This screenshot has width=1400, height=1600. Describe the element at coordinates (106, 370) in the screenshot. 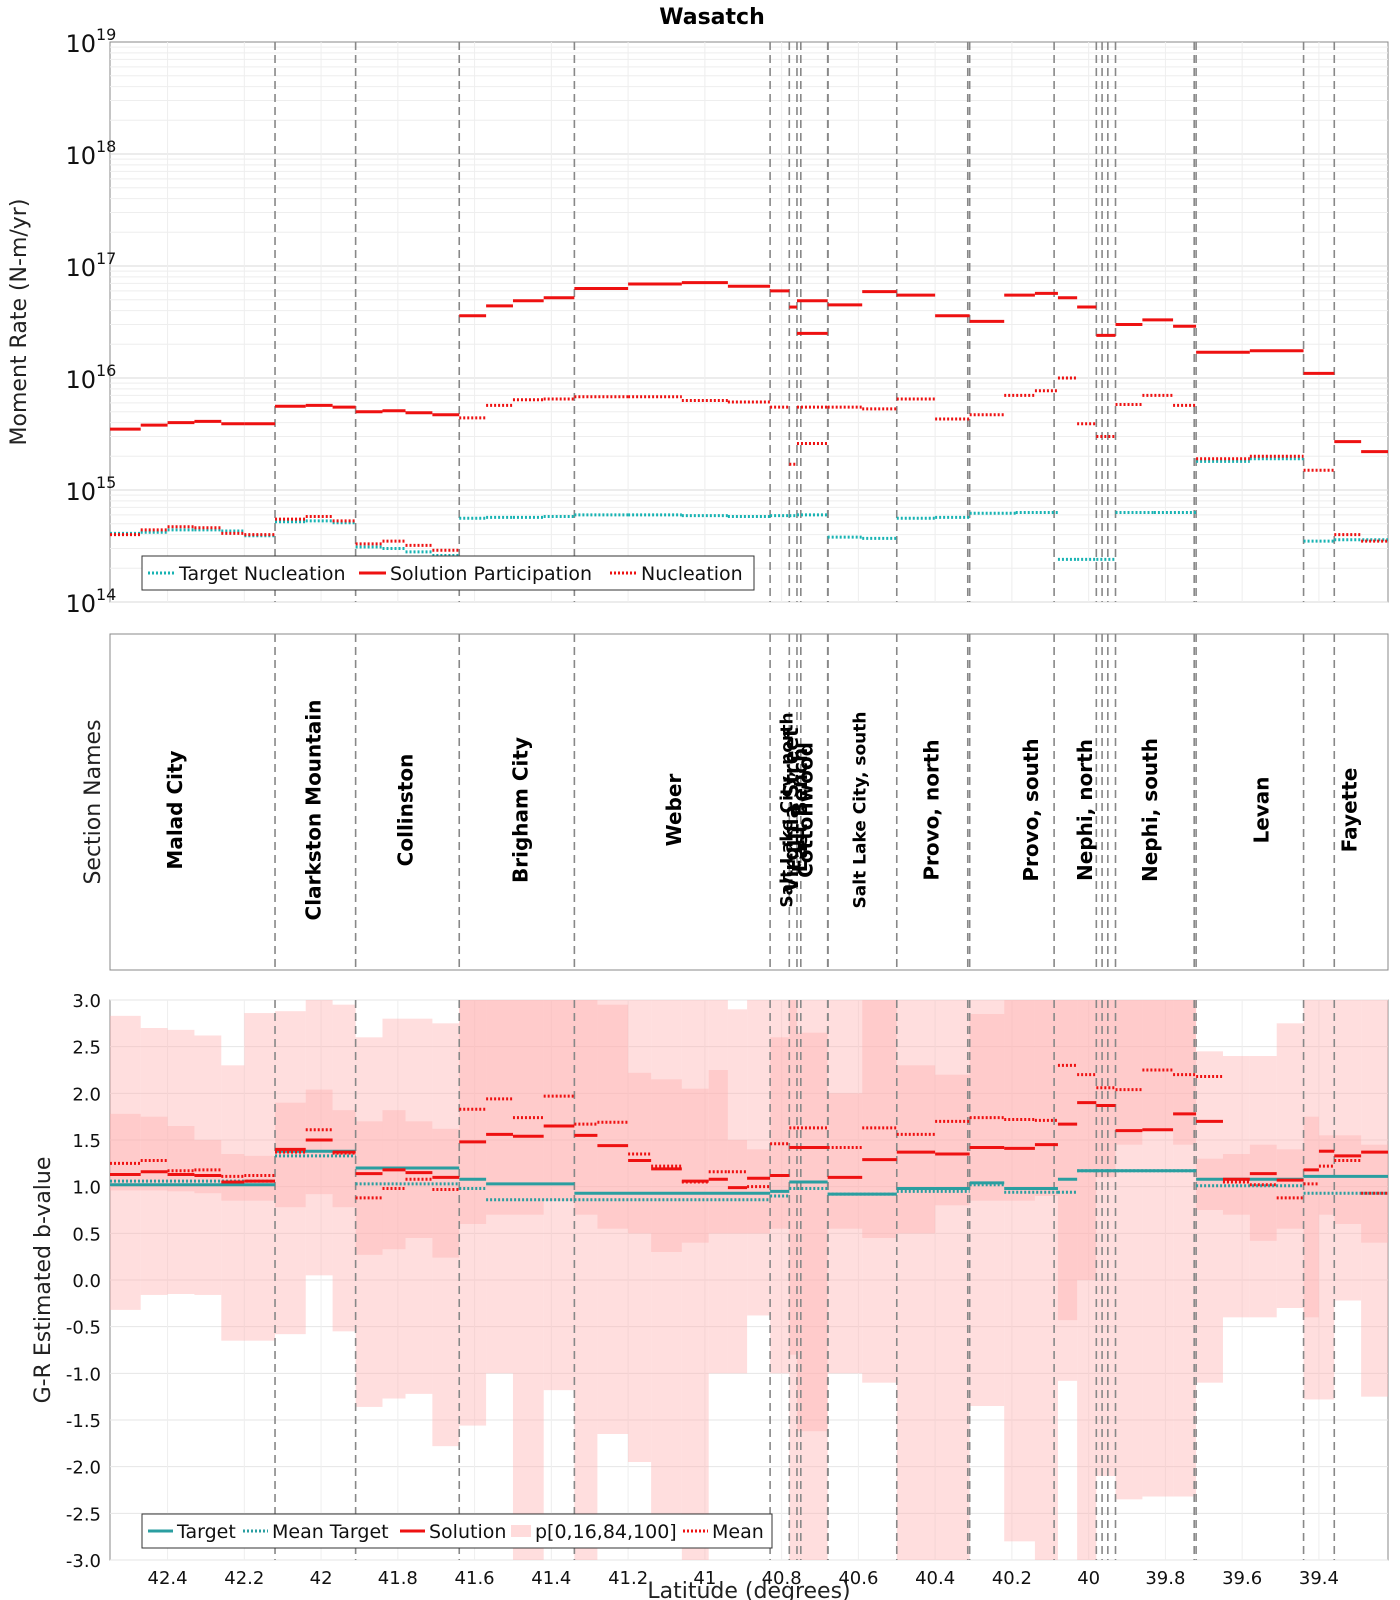

I see `moment-rate-y-tick-exponent: 16` at that location.